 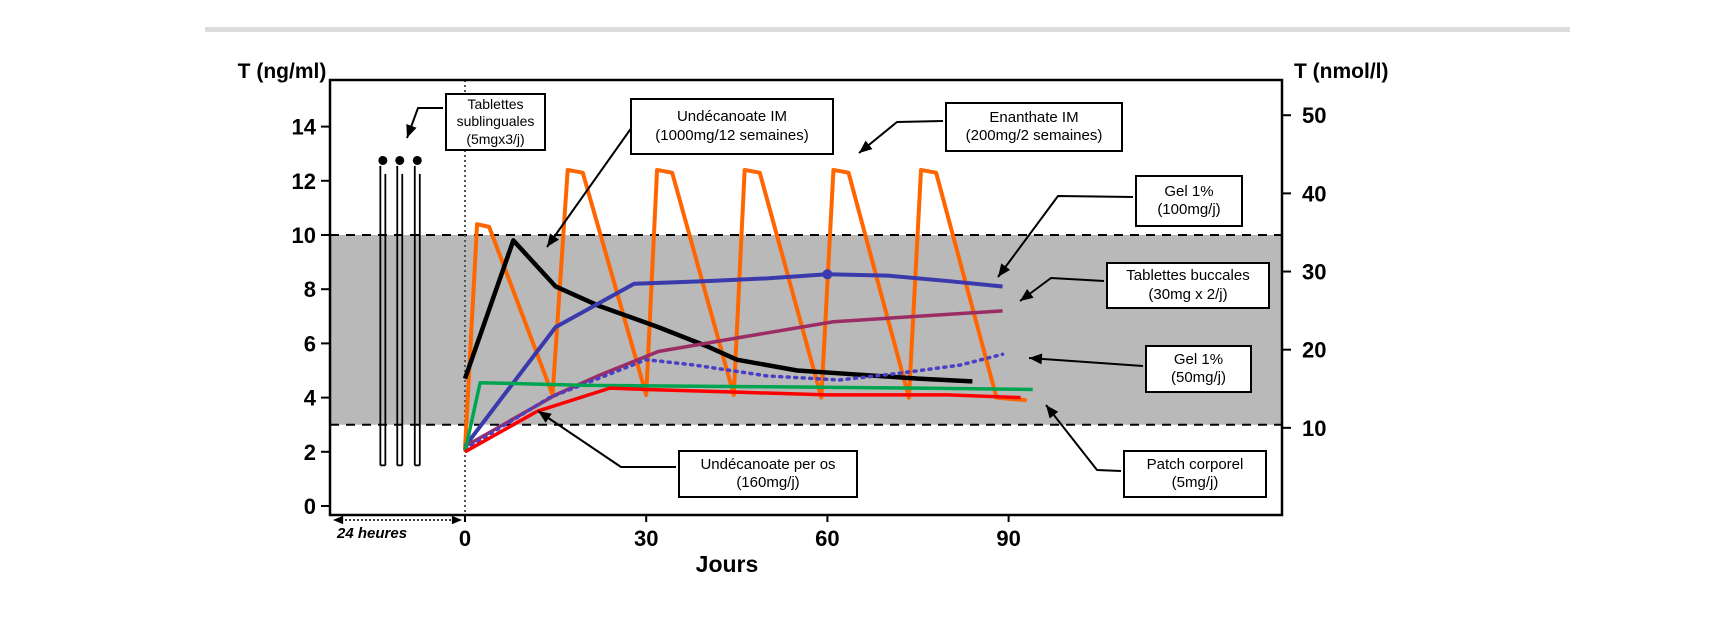 I want to click on leader-arrow-gel100, so click(x=1065, y=236).